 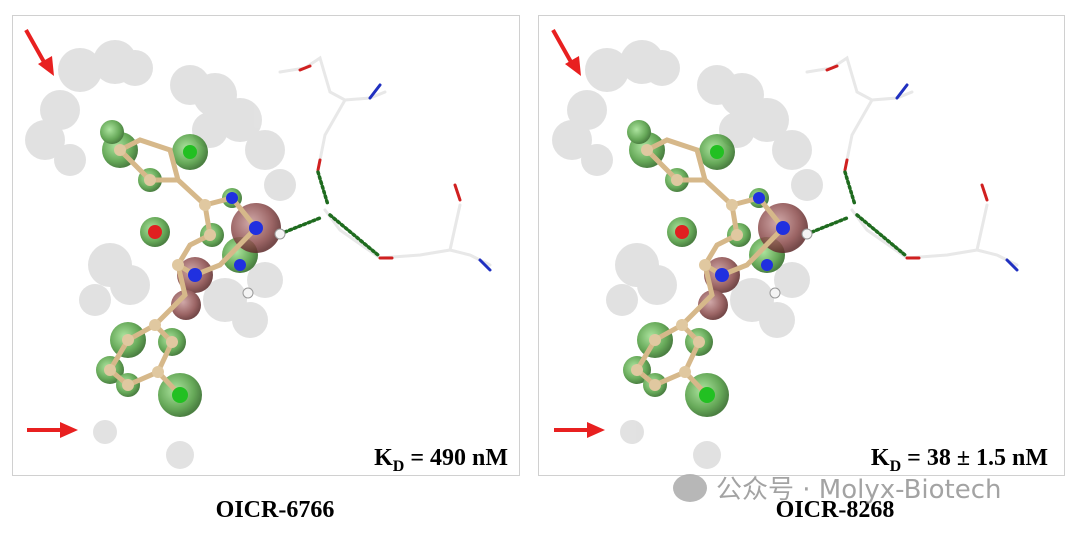 I want to click on kd-value: = 490 nM, so click(x=459, y=458).